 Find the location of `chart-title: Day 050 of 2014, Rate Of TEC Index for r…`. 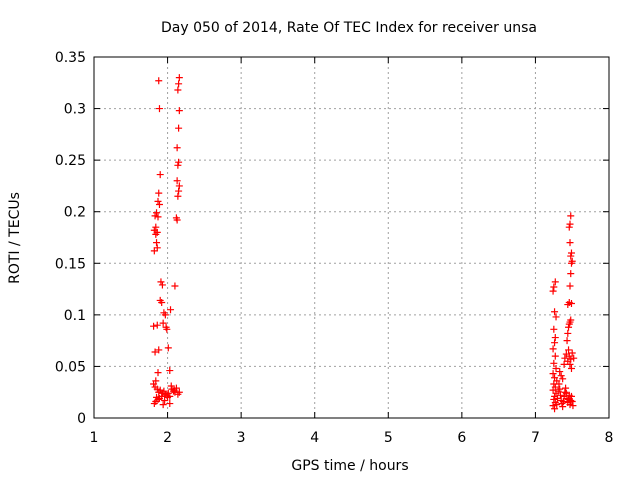

chart-title: Day 050 of 2014, Rate Of TEC Index for r… is located at coordinates (349, 28).